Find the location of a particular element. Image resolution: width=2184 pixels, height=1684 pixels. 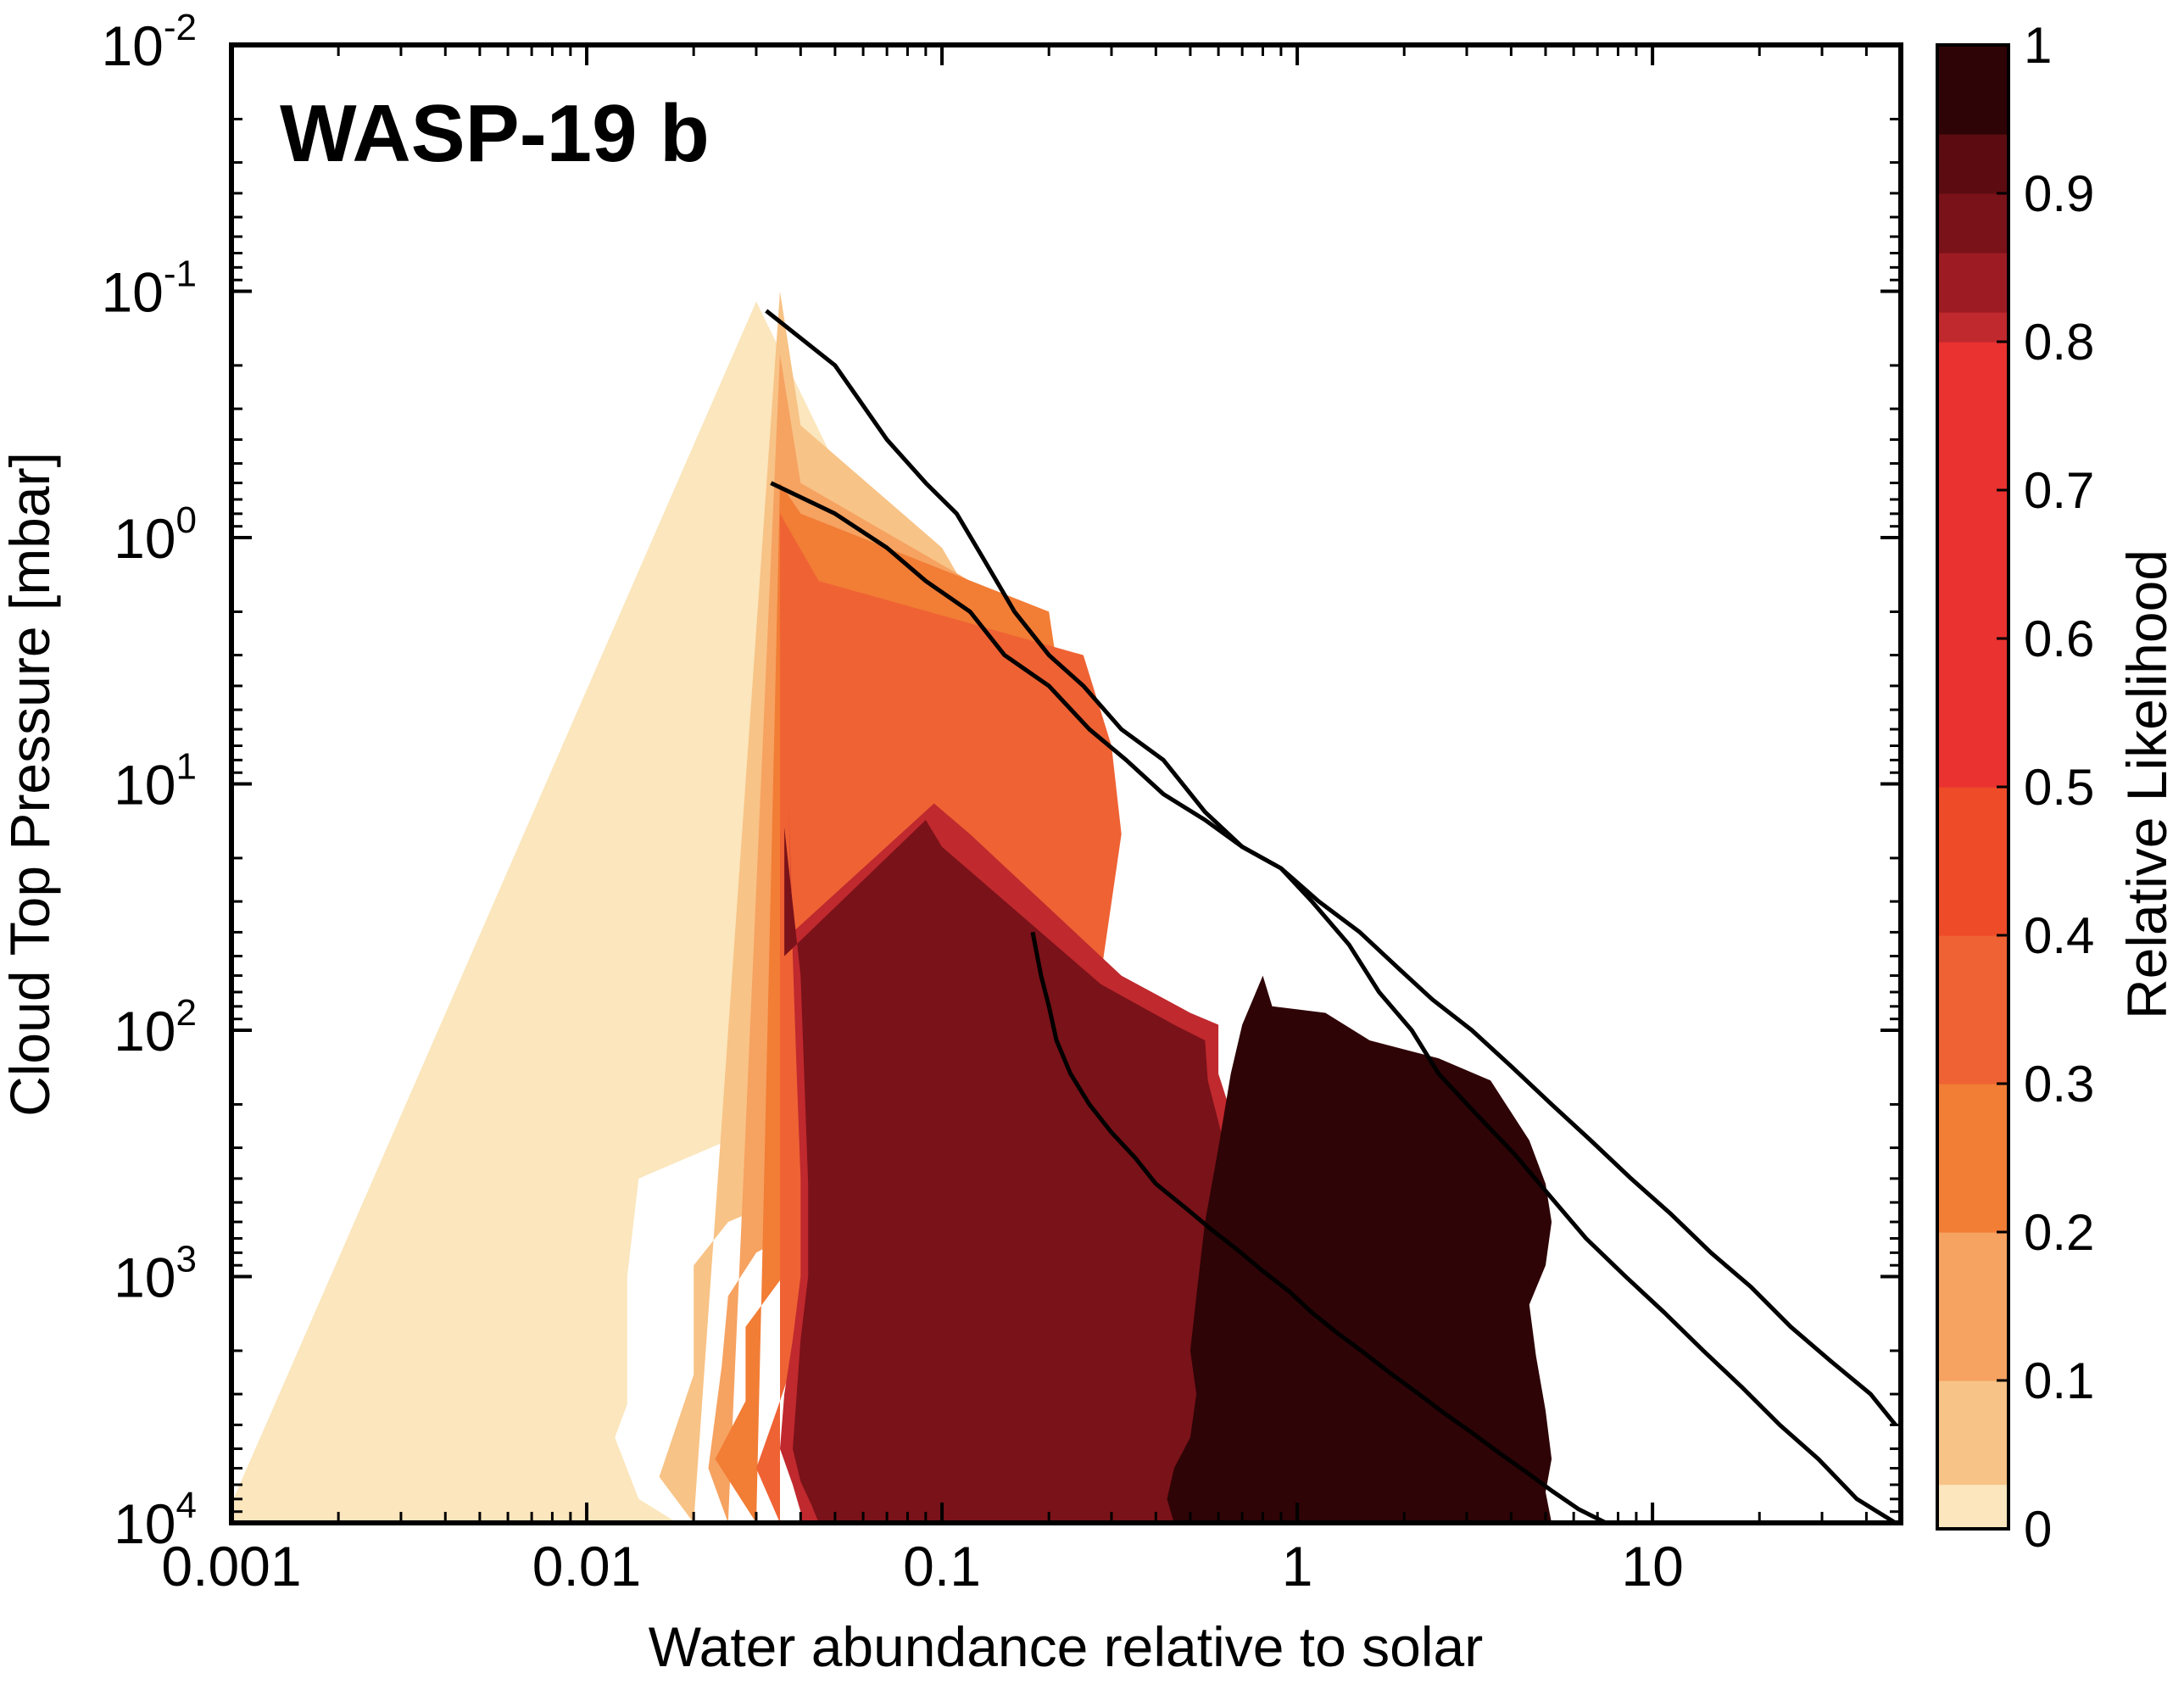

colorbar-tick-label: 0.5 is located at coordinates (2059, 787).